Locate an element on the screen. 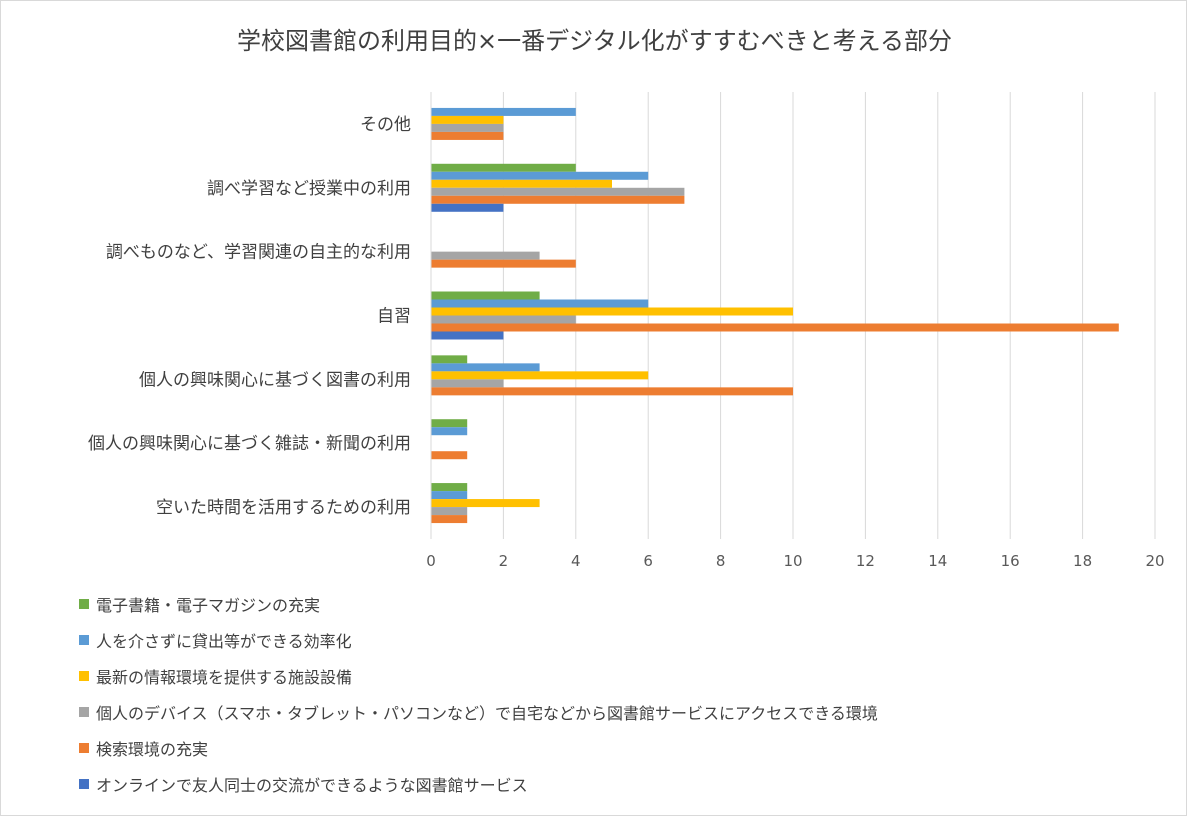 This screenshot has width=1187, height=816. category-label: 調べ学習など授業中の利用 is located at coordinates (309, 189).